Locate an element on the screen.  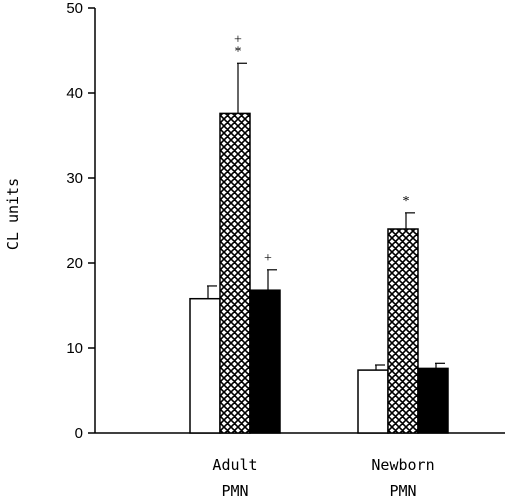
y-tick-label: 30 is located at coordinates (74, 178).